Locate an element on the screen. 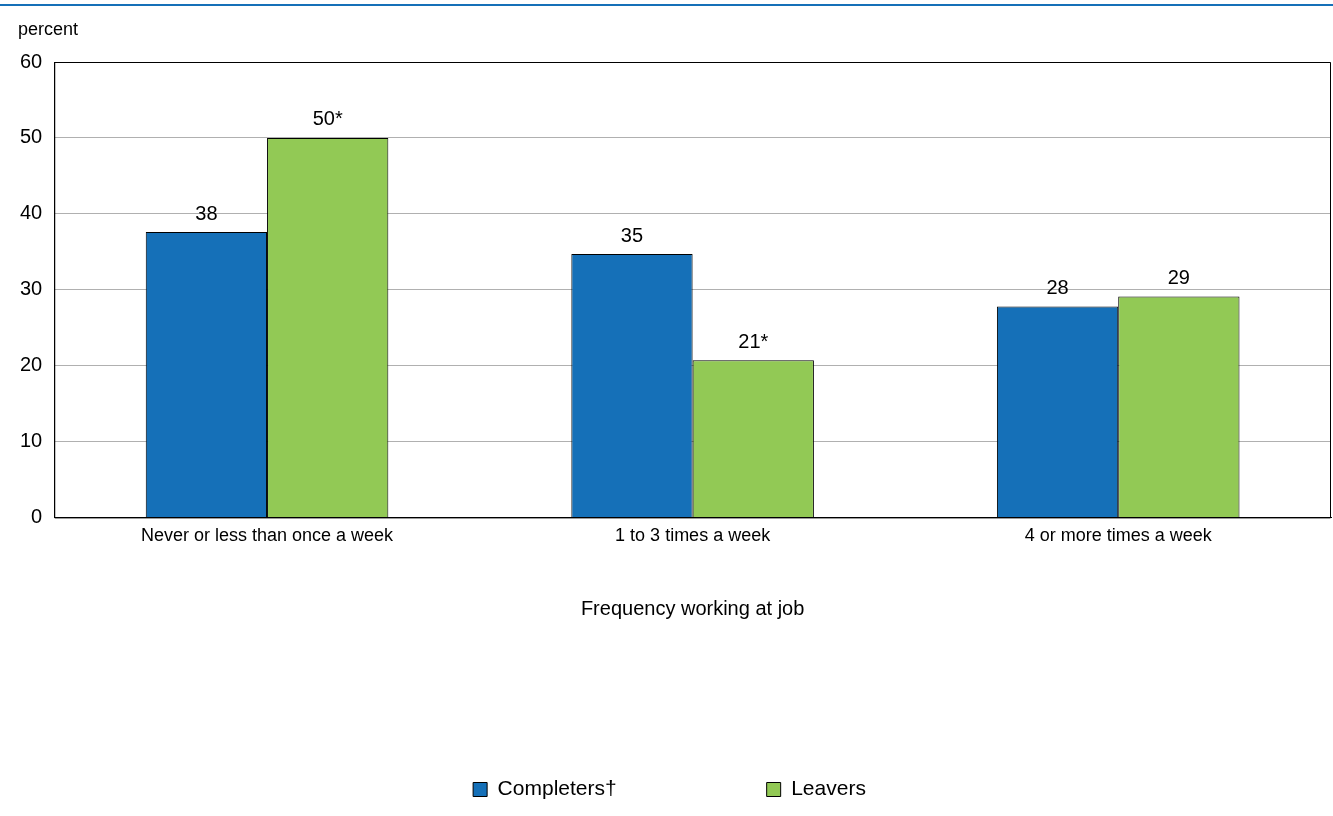 The width and height of the screenshot is (1333, 816). y-tick-label: 30 is located at coordinates (31, 288).